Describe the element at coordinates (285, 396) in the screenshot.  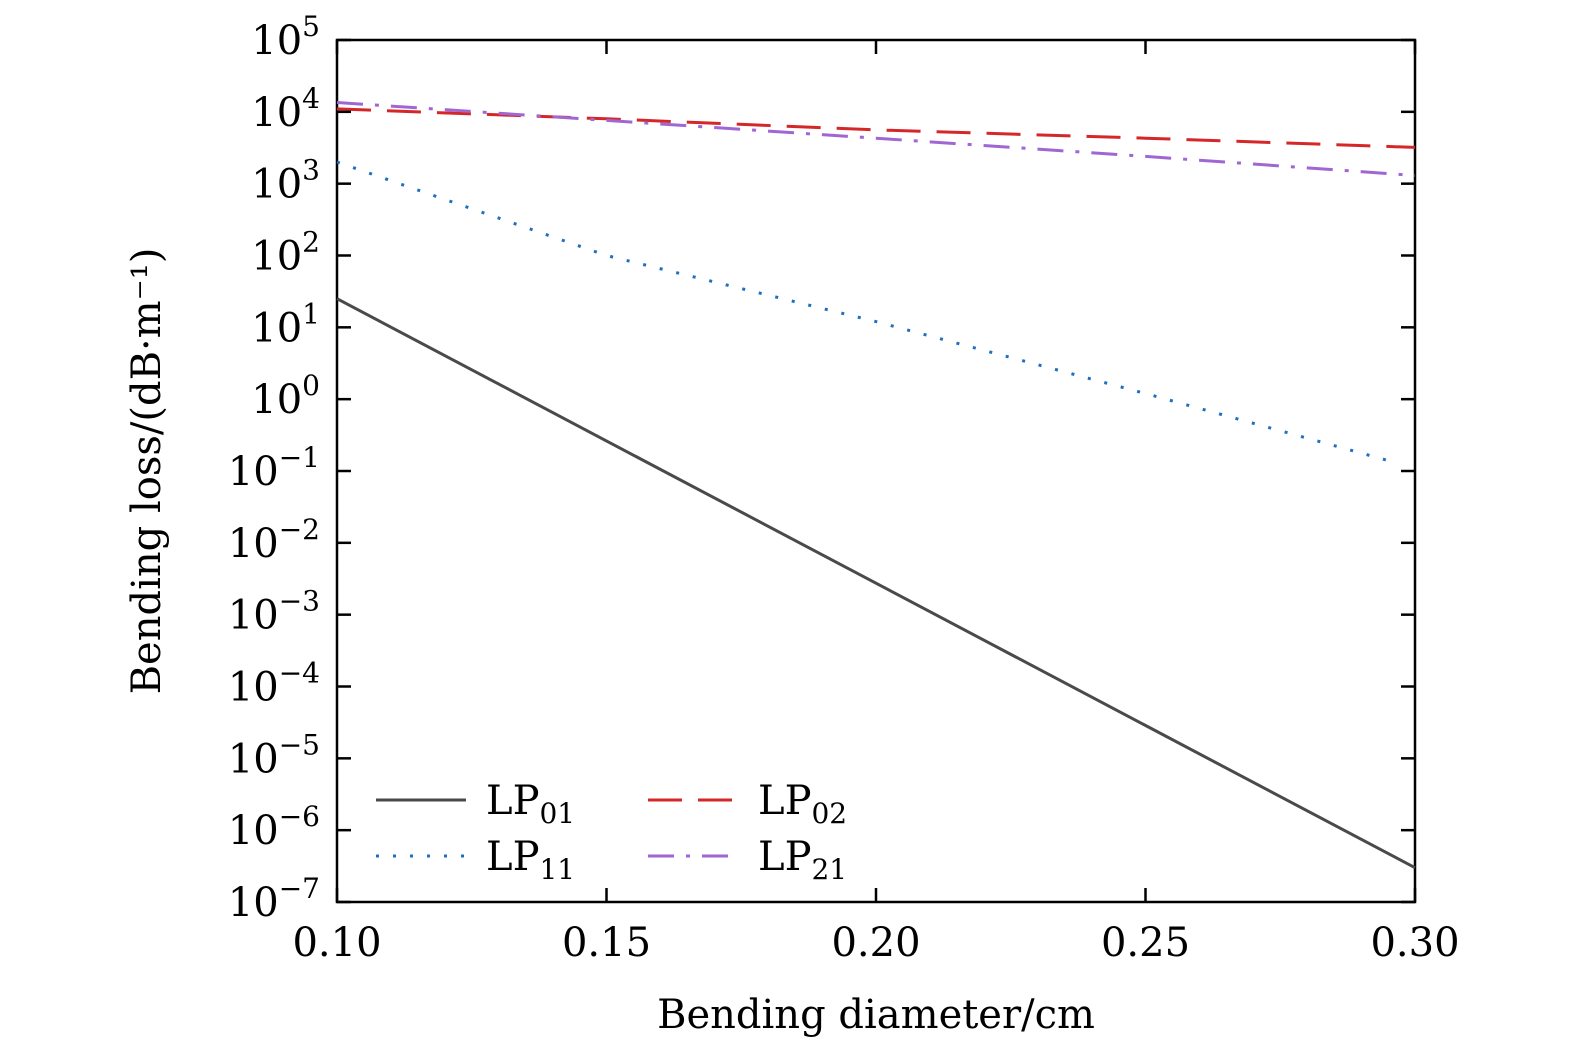
I see `y-tick-label: 10⁰` at that location.